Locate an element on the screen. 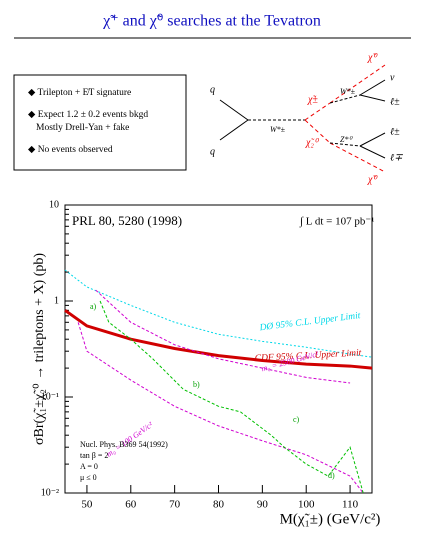  x-tick-label: 100 is located at coordinates (306, 505).